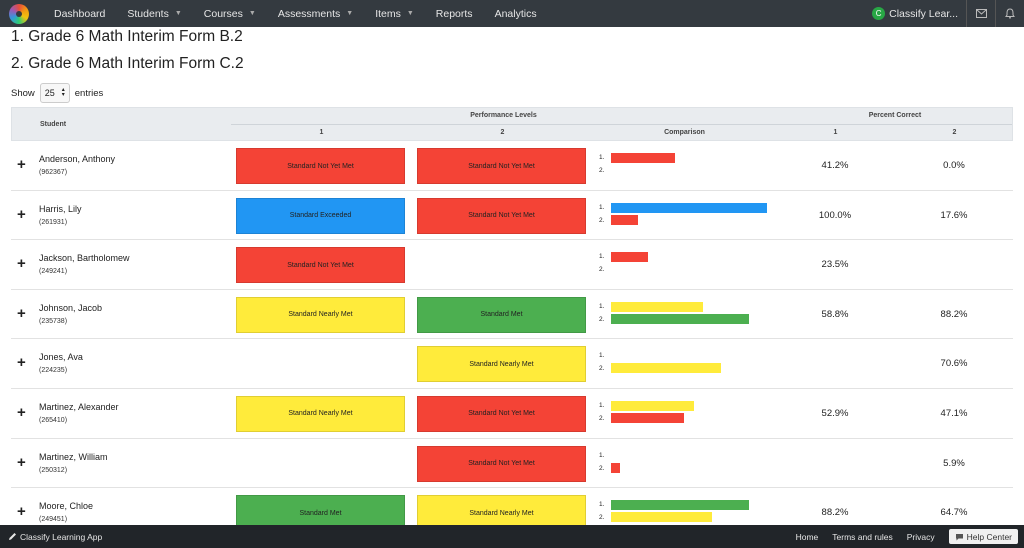 This screenshot has height=548, width=1024. Describe the element at coordinates (981, 13) in the screenshot. I see `mail-icon` at that location.